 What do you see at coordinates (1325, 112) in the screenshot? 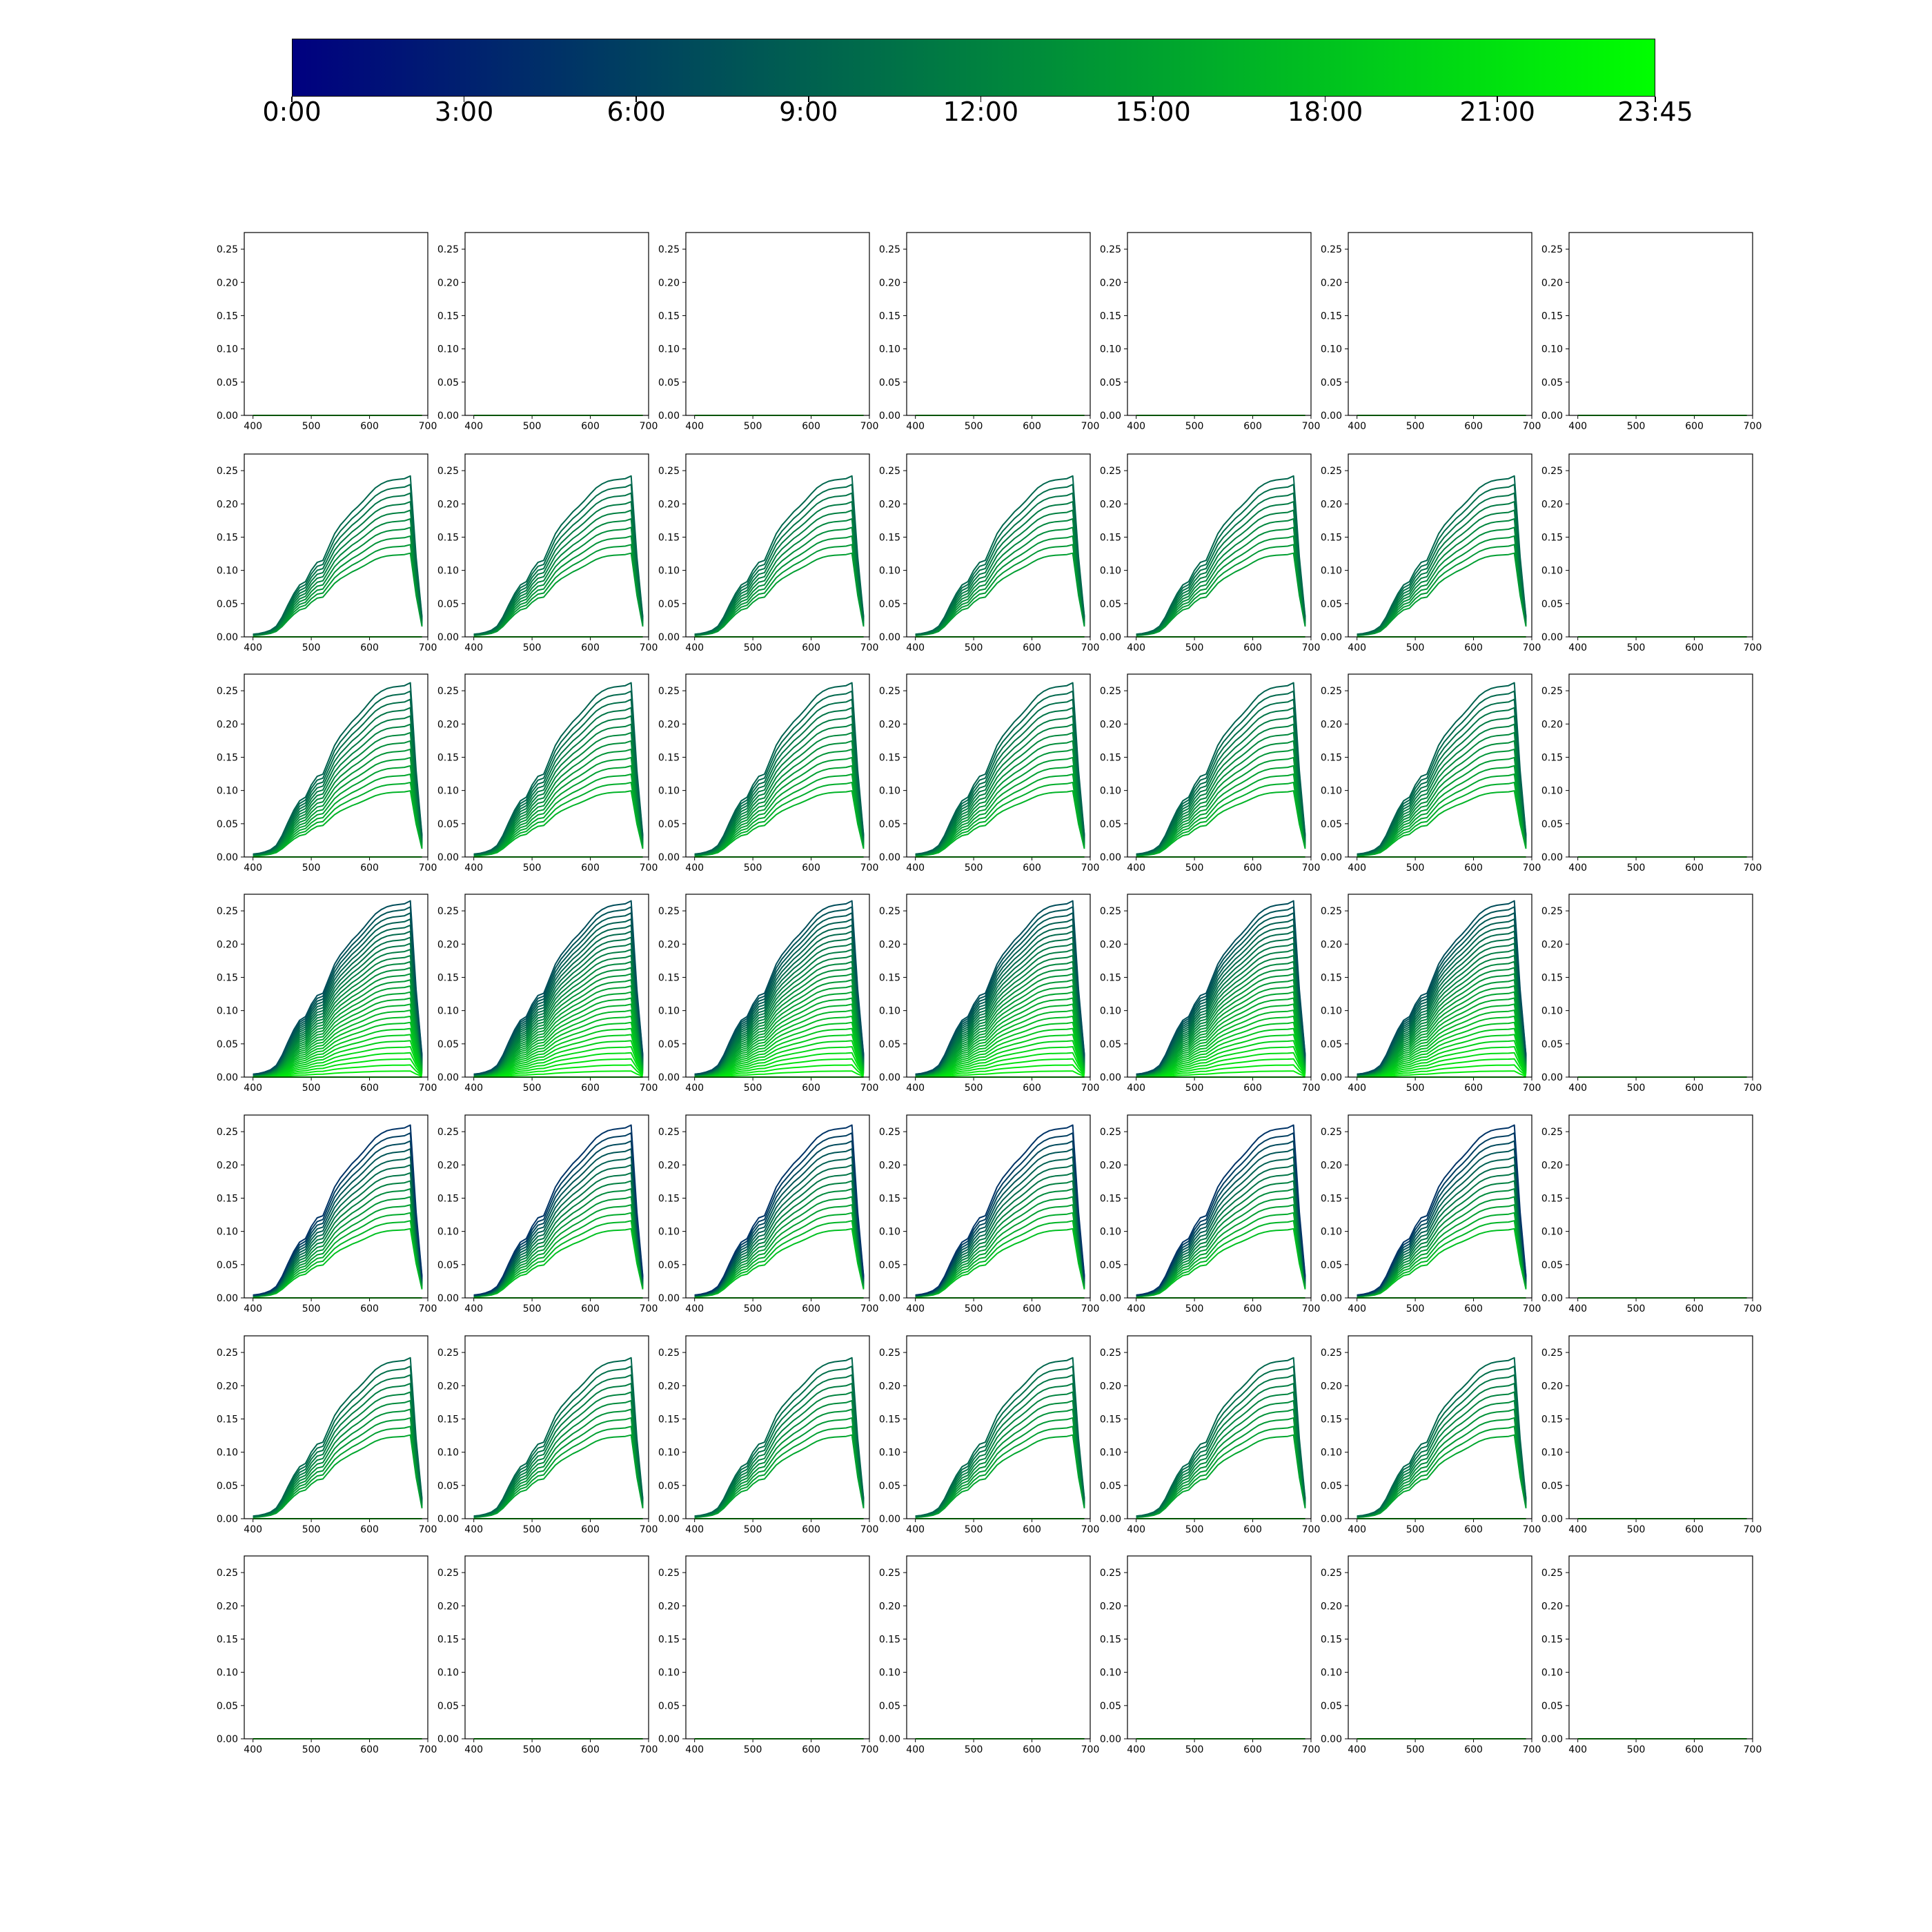
I see `colorbar-tick-label: 18:00` at bounding box center [1325, 112].